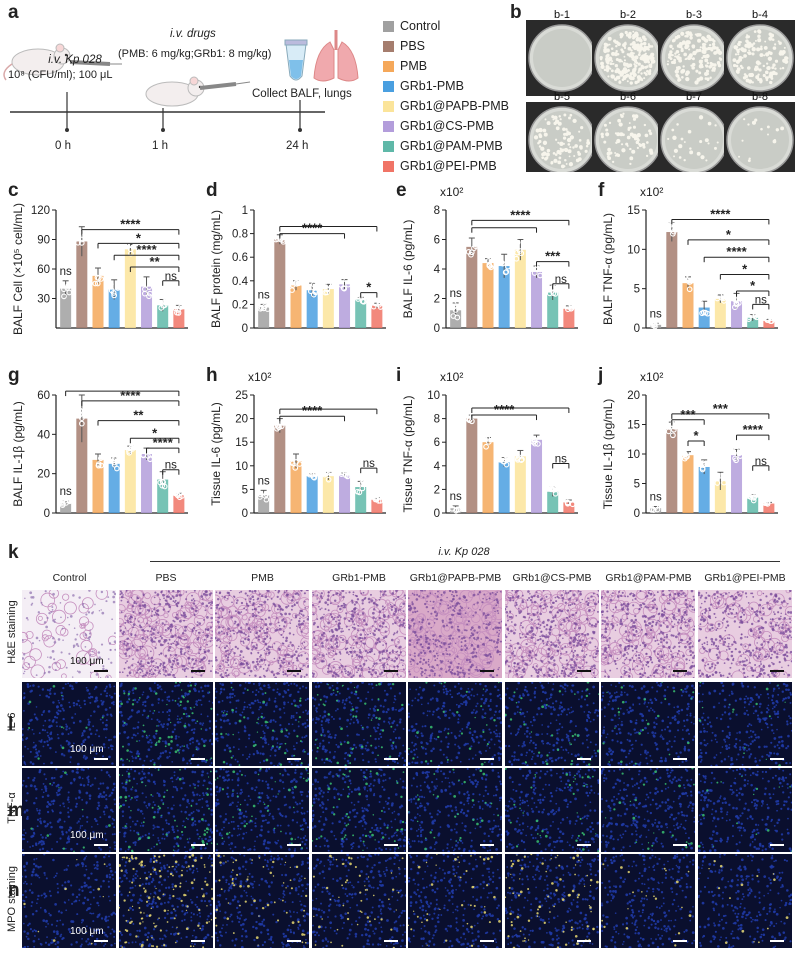 This screenshot has height=975, width=798. I want to click on y-axis-label: BALF TNF-α (pg/mL), so click(608, 269).